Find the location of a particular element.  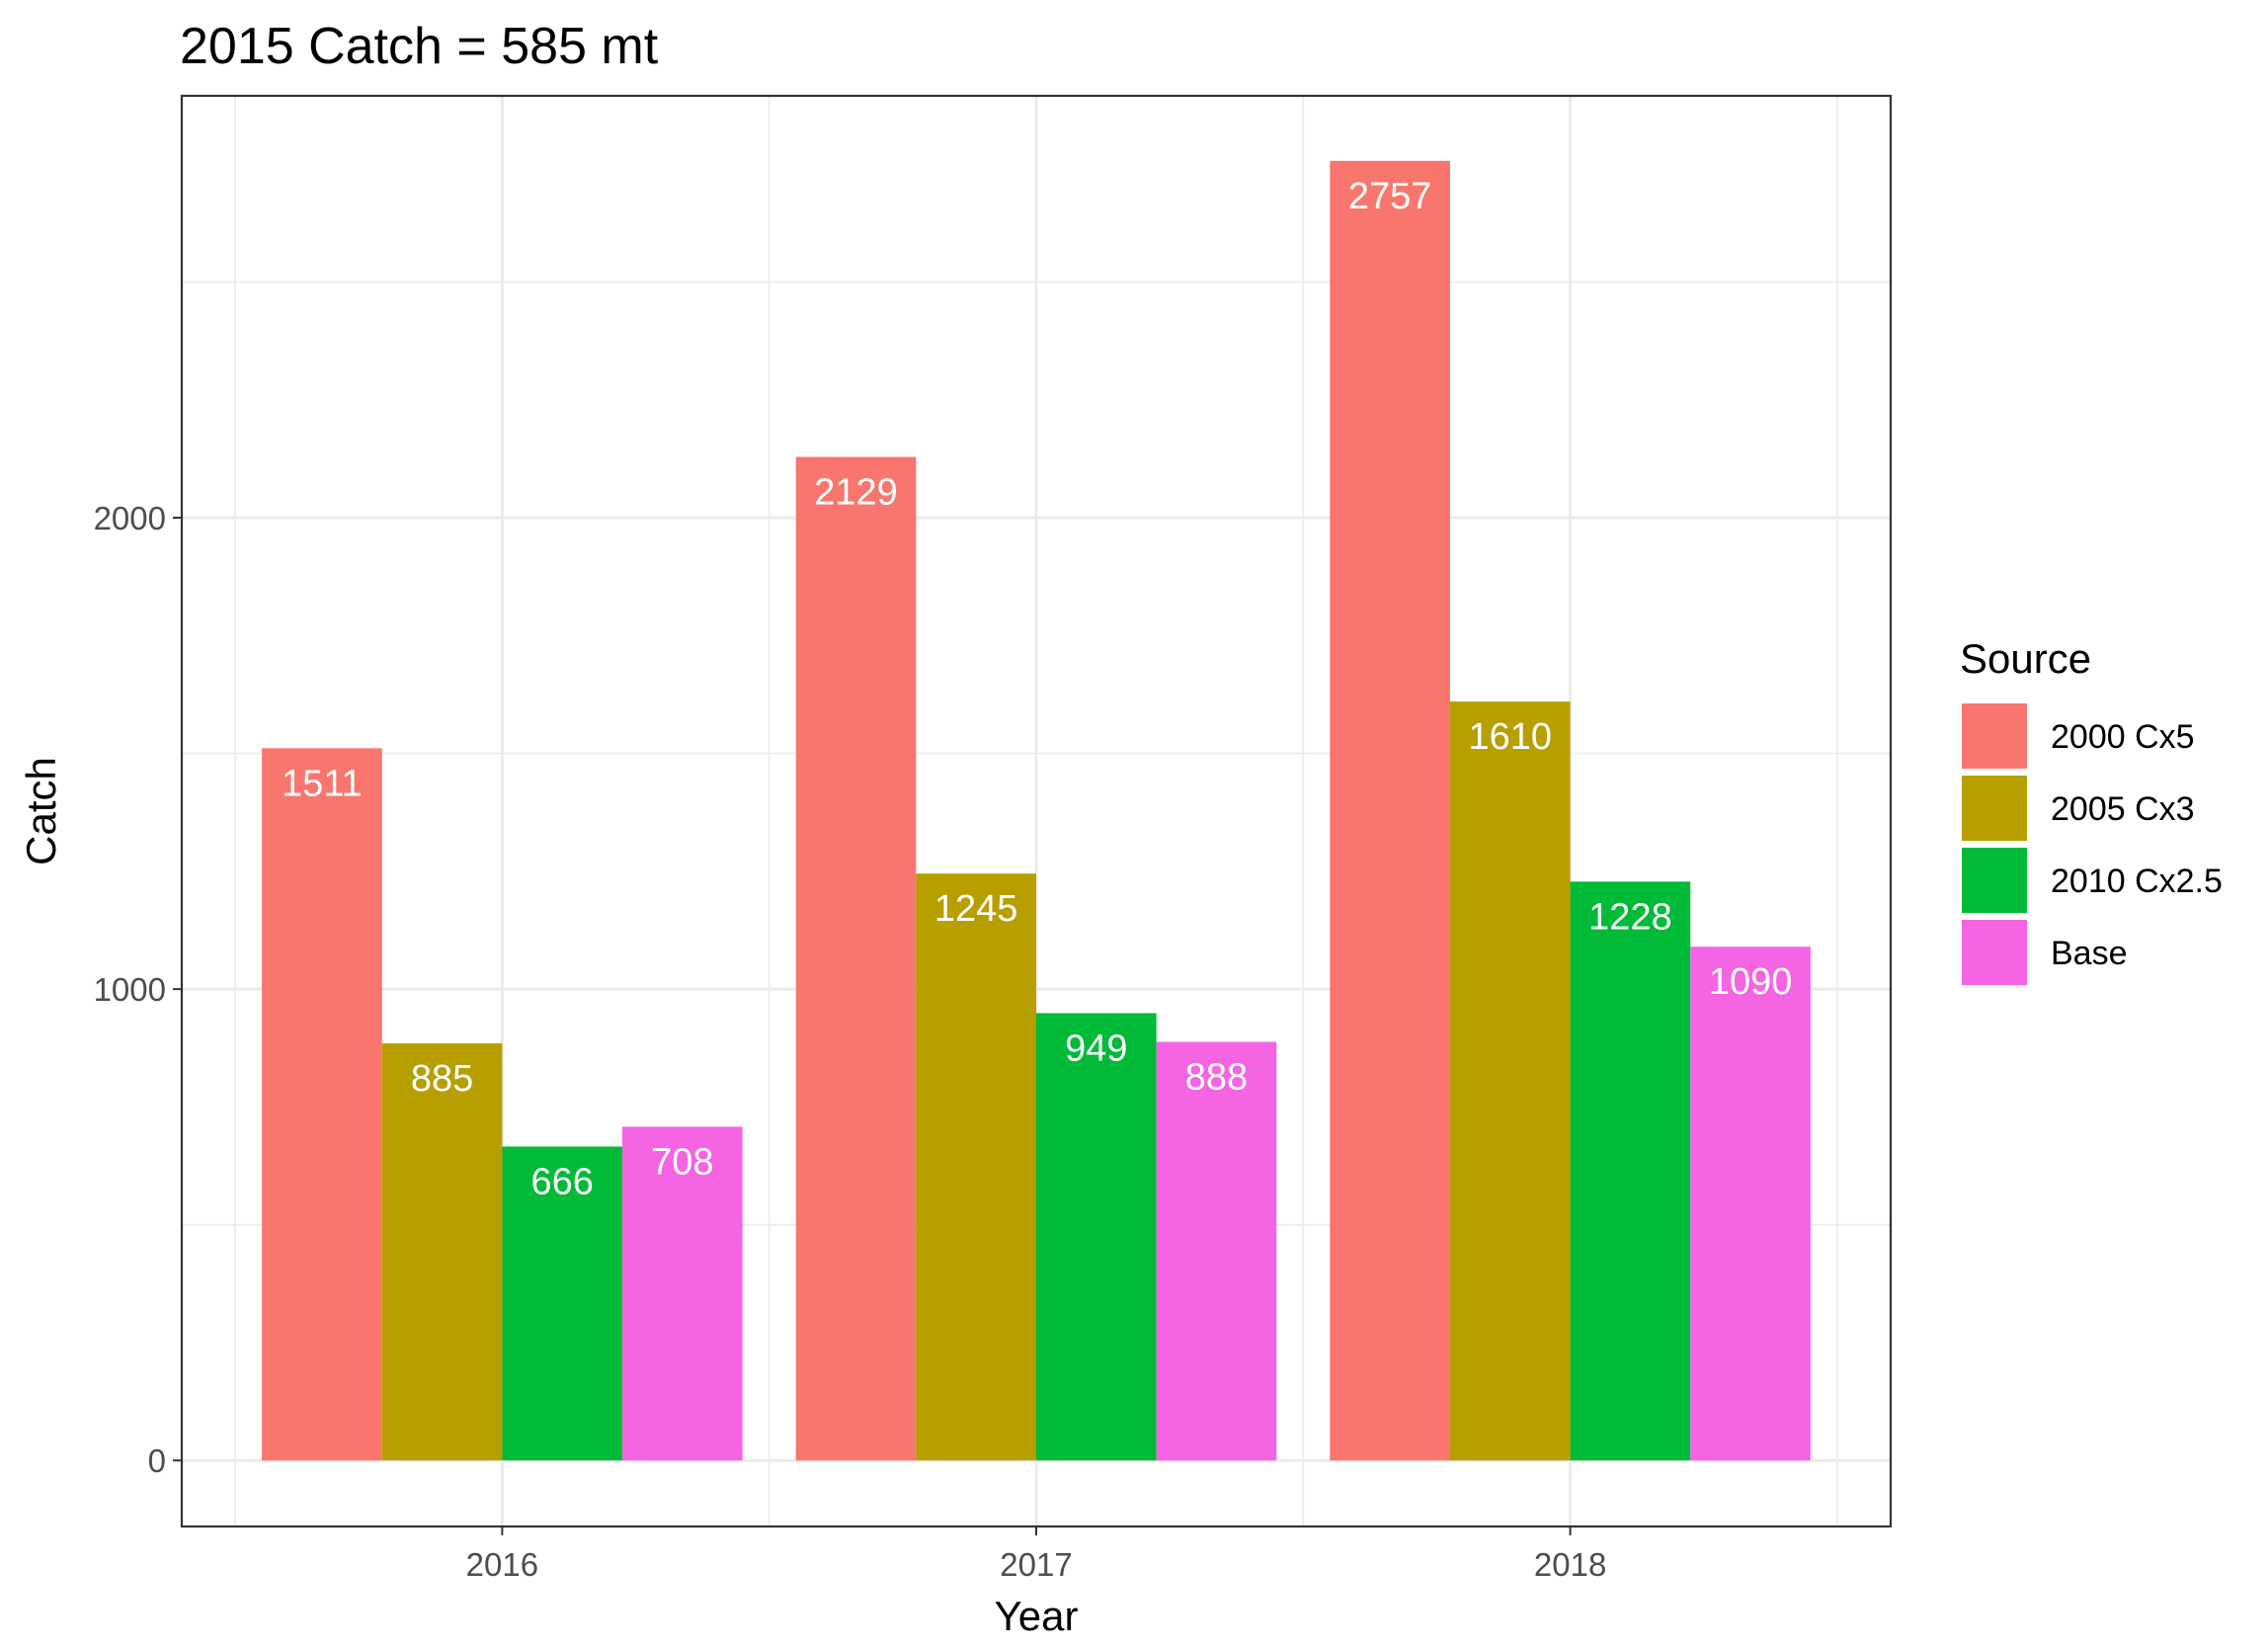

bar-value-label: 1090 is located at coordinates (1751, 982).